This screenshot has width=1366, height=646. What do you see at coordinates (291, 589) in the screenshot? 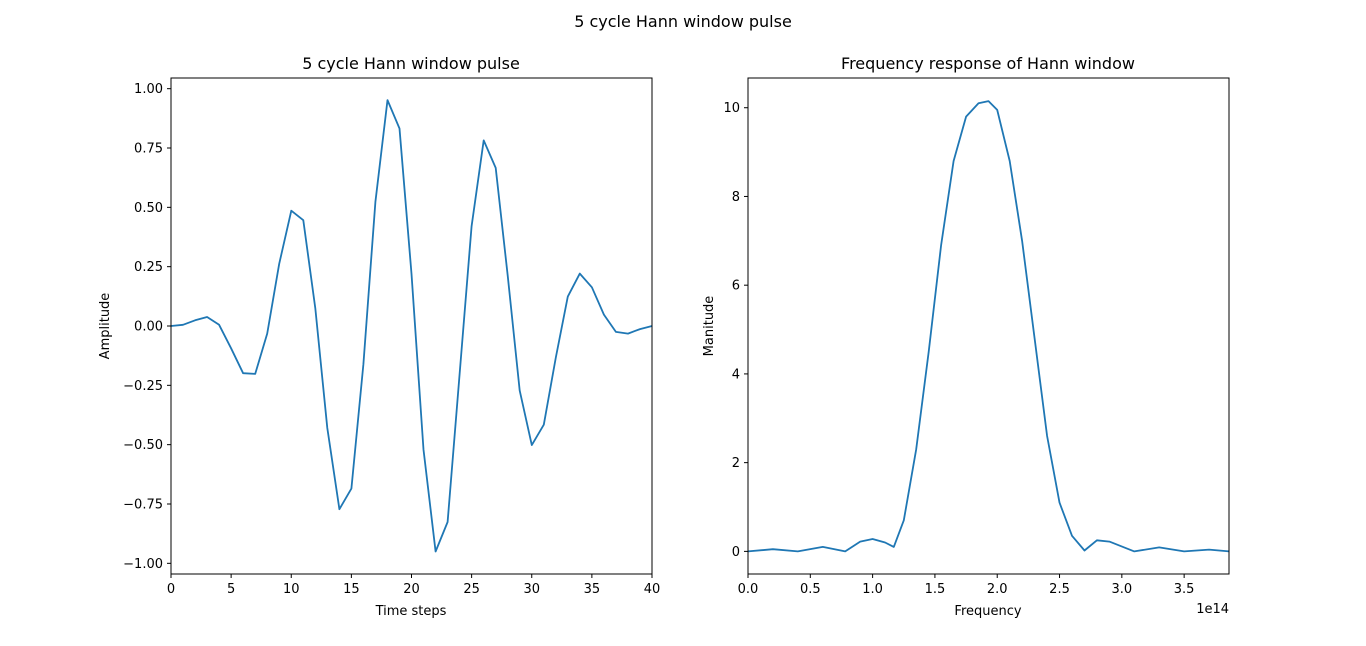
I see `left-chart-x-tick-label: 10` at bounding box center [291, 589].